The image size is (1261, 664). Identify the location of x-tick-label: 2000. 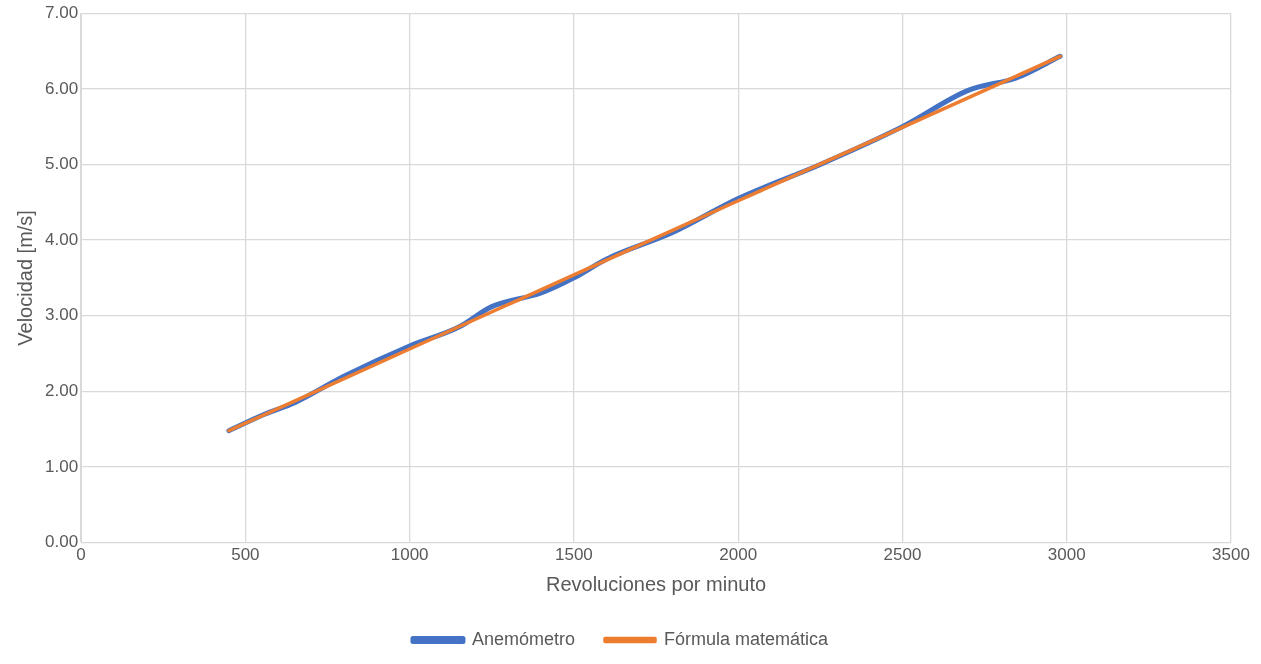
(738, 555).